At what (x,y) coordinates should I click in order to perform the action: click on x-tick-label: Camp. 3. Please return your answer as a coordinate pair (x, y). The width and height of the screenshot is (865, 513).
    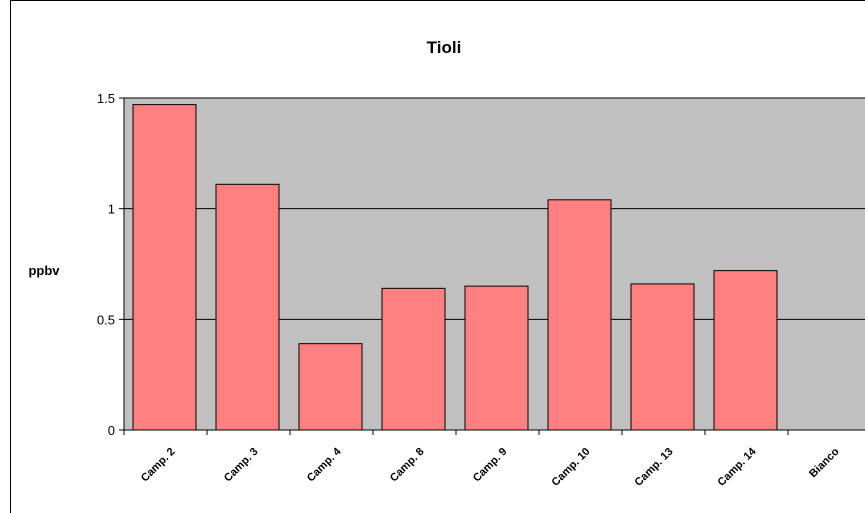
    Looking at the image, I should click on (241, 465).